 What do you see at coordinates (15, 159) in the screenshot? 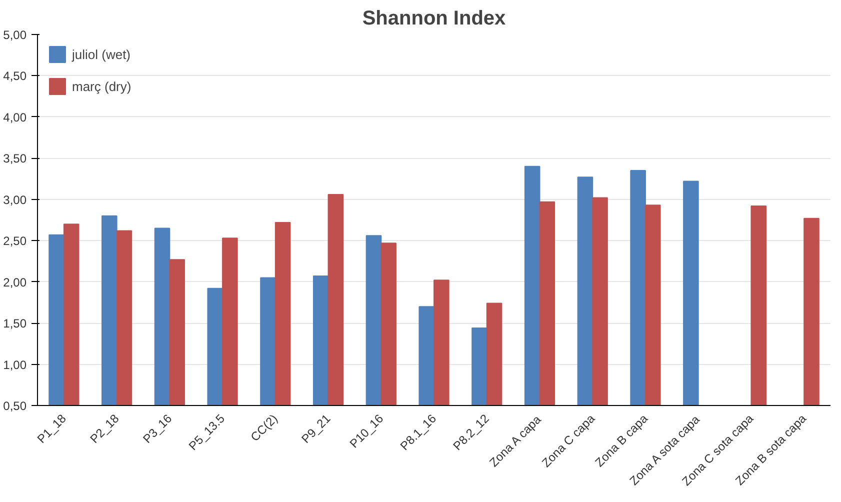
I see `y-tick-label: 3,50` at bounding box center [15, 159].